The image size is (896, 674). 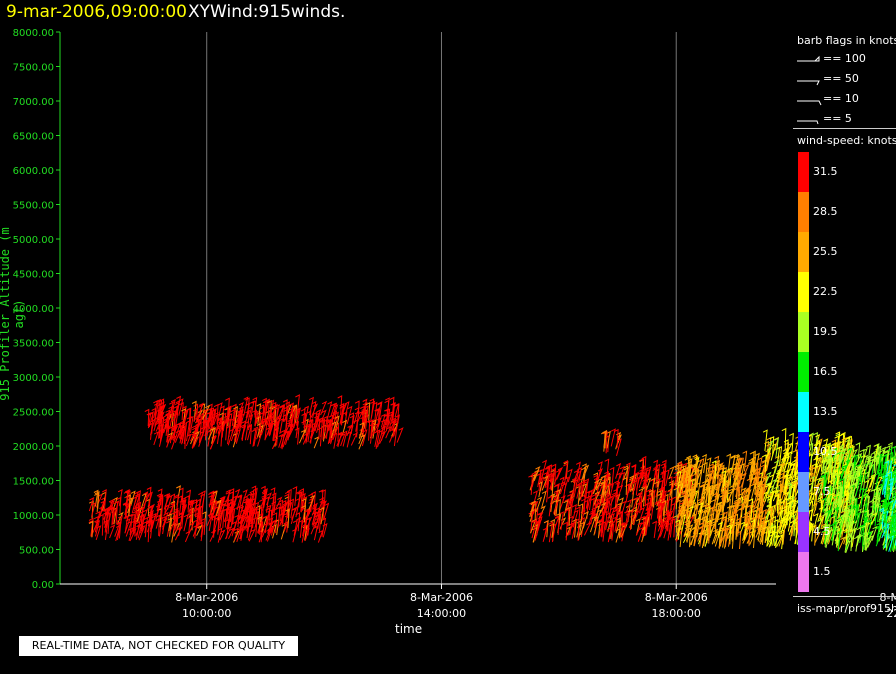 What do you see at coordinates (846, 140) in the screenshot?
I see `speed-legend-title: wind-speed: knots` at bounding box center [846, 140].